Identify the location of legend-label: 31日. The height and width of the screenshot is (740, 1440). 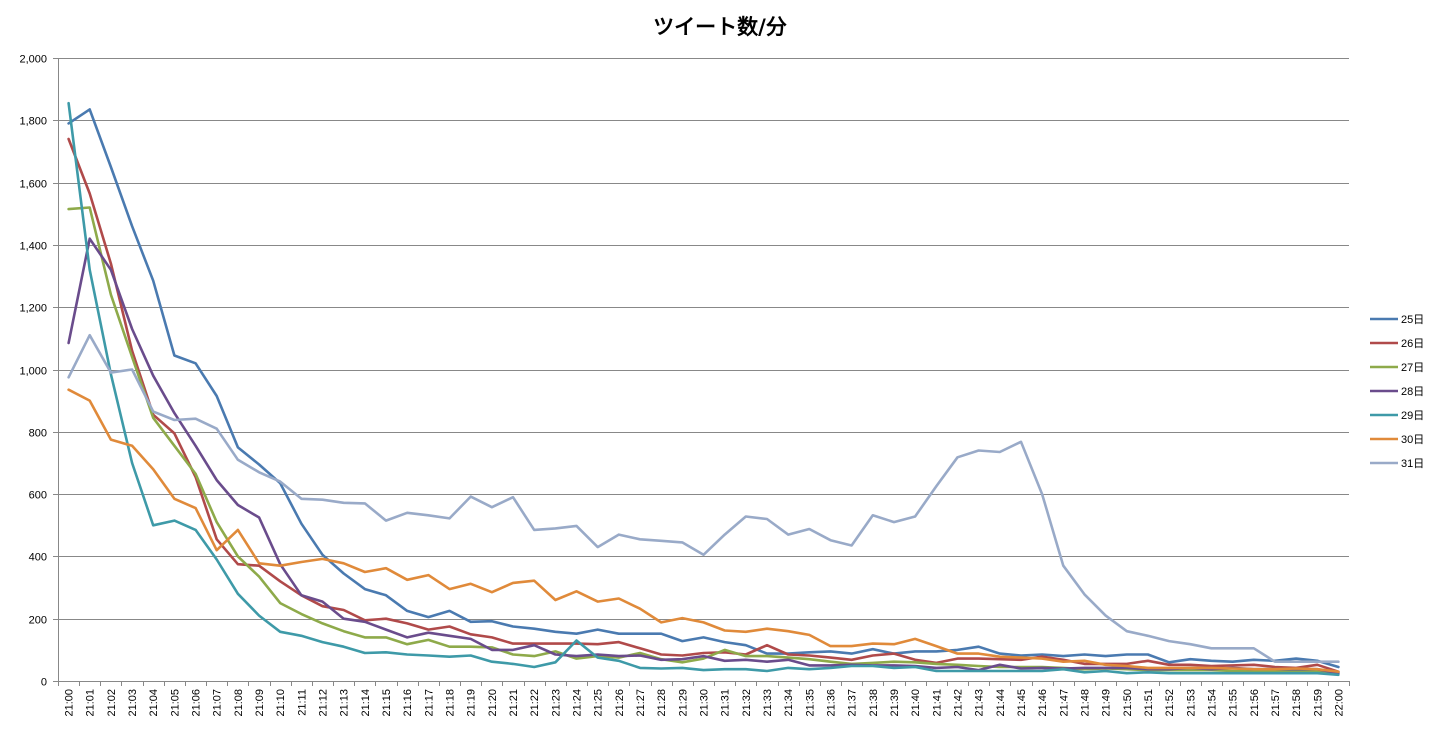
(1412, 464).